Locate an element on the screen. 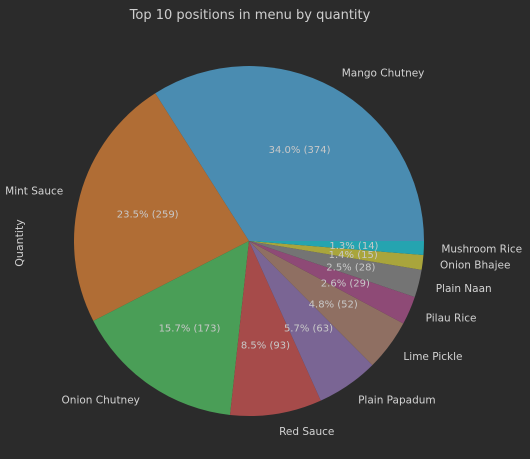 The height and width of the screenshot is (459, 530). pie-slice-plain-naan is located at coordinates (335, 269).